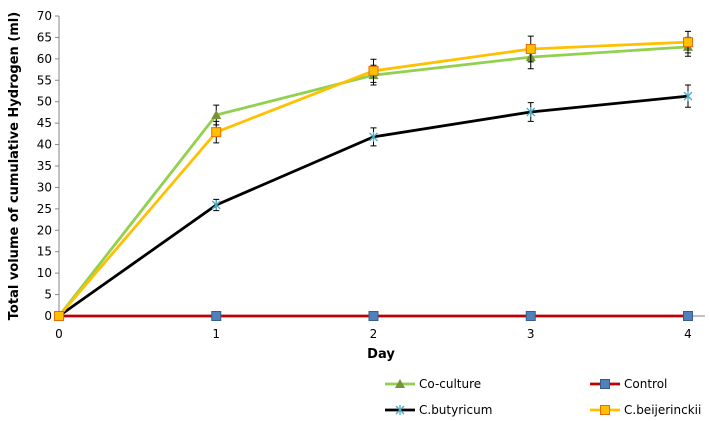  What do you see at coordinates (531, 334) in the screenshot?
I see `x-tick-label: 3` at bounding box center [531, 334].